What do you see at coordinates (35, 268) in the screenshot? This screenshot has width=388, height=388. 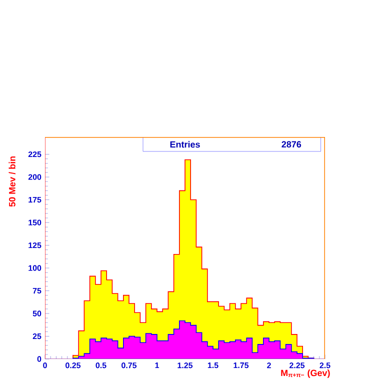 I see `y-tick-label: 100` at bounding box center [35, 268].